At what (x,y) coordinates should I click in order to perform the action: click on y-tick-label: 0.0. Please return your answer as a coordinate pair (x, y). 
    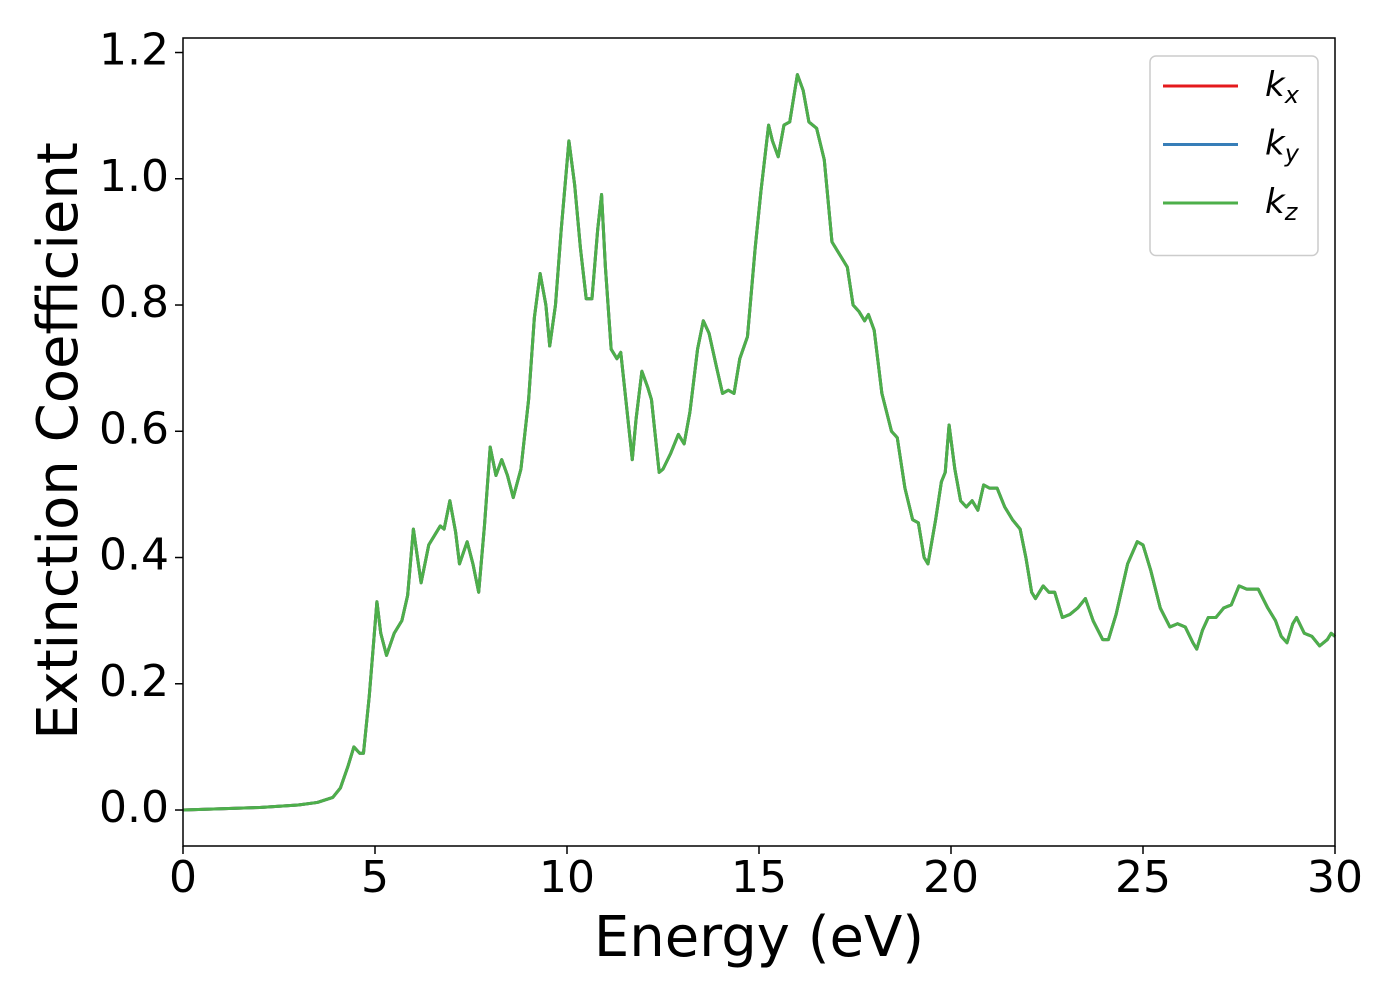
    Looking at the image, I should click on (134, 807).